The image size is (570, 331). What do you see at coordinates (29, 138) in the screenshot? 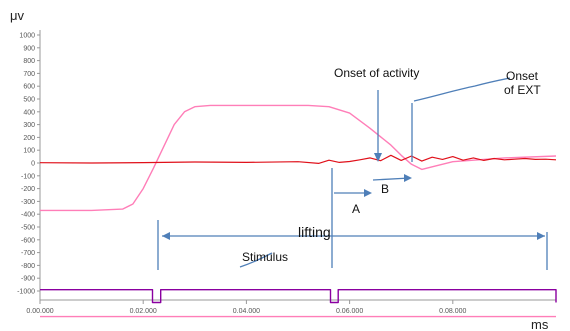
I see `y-tick-label: 200` at bounding box center [29, 138].